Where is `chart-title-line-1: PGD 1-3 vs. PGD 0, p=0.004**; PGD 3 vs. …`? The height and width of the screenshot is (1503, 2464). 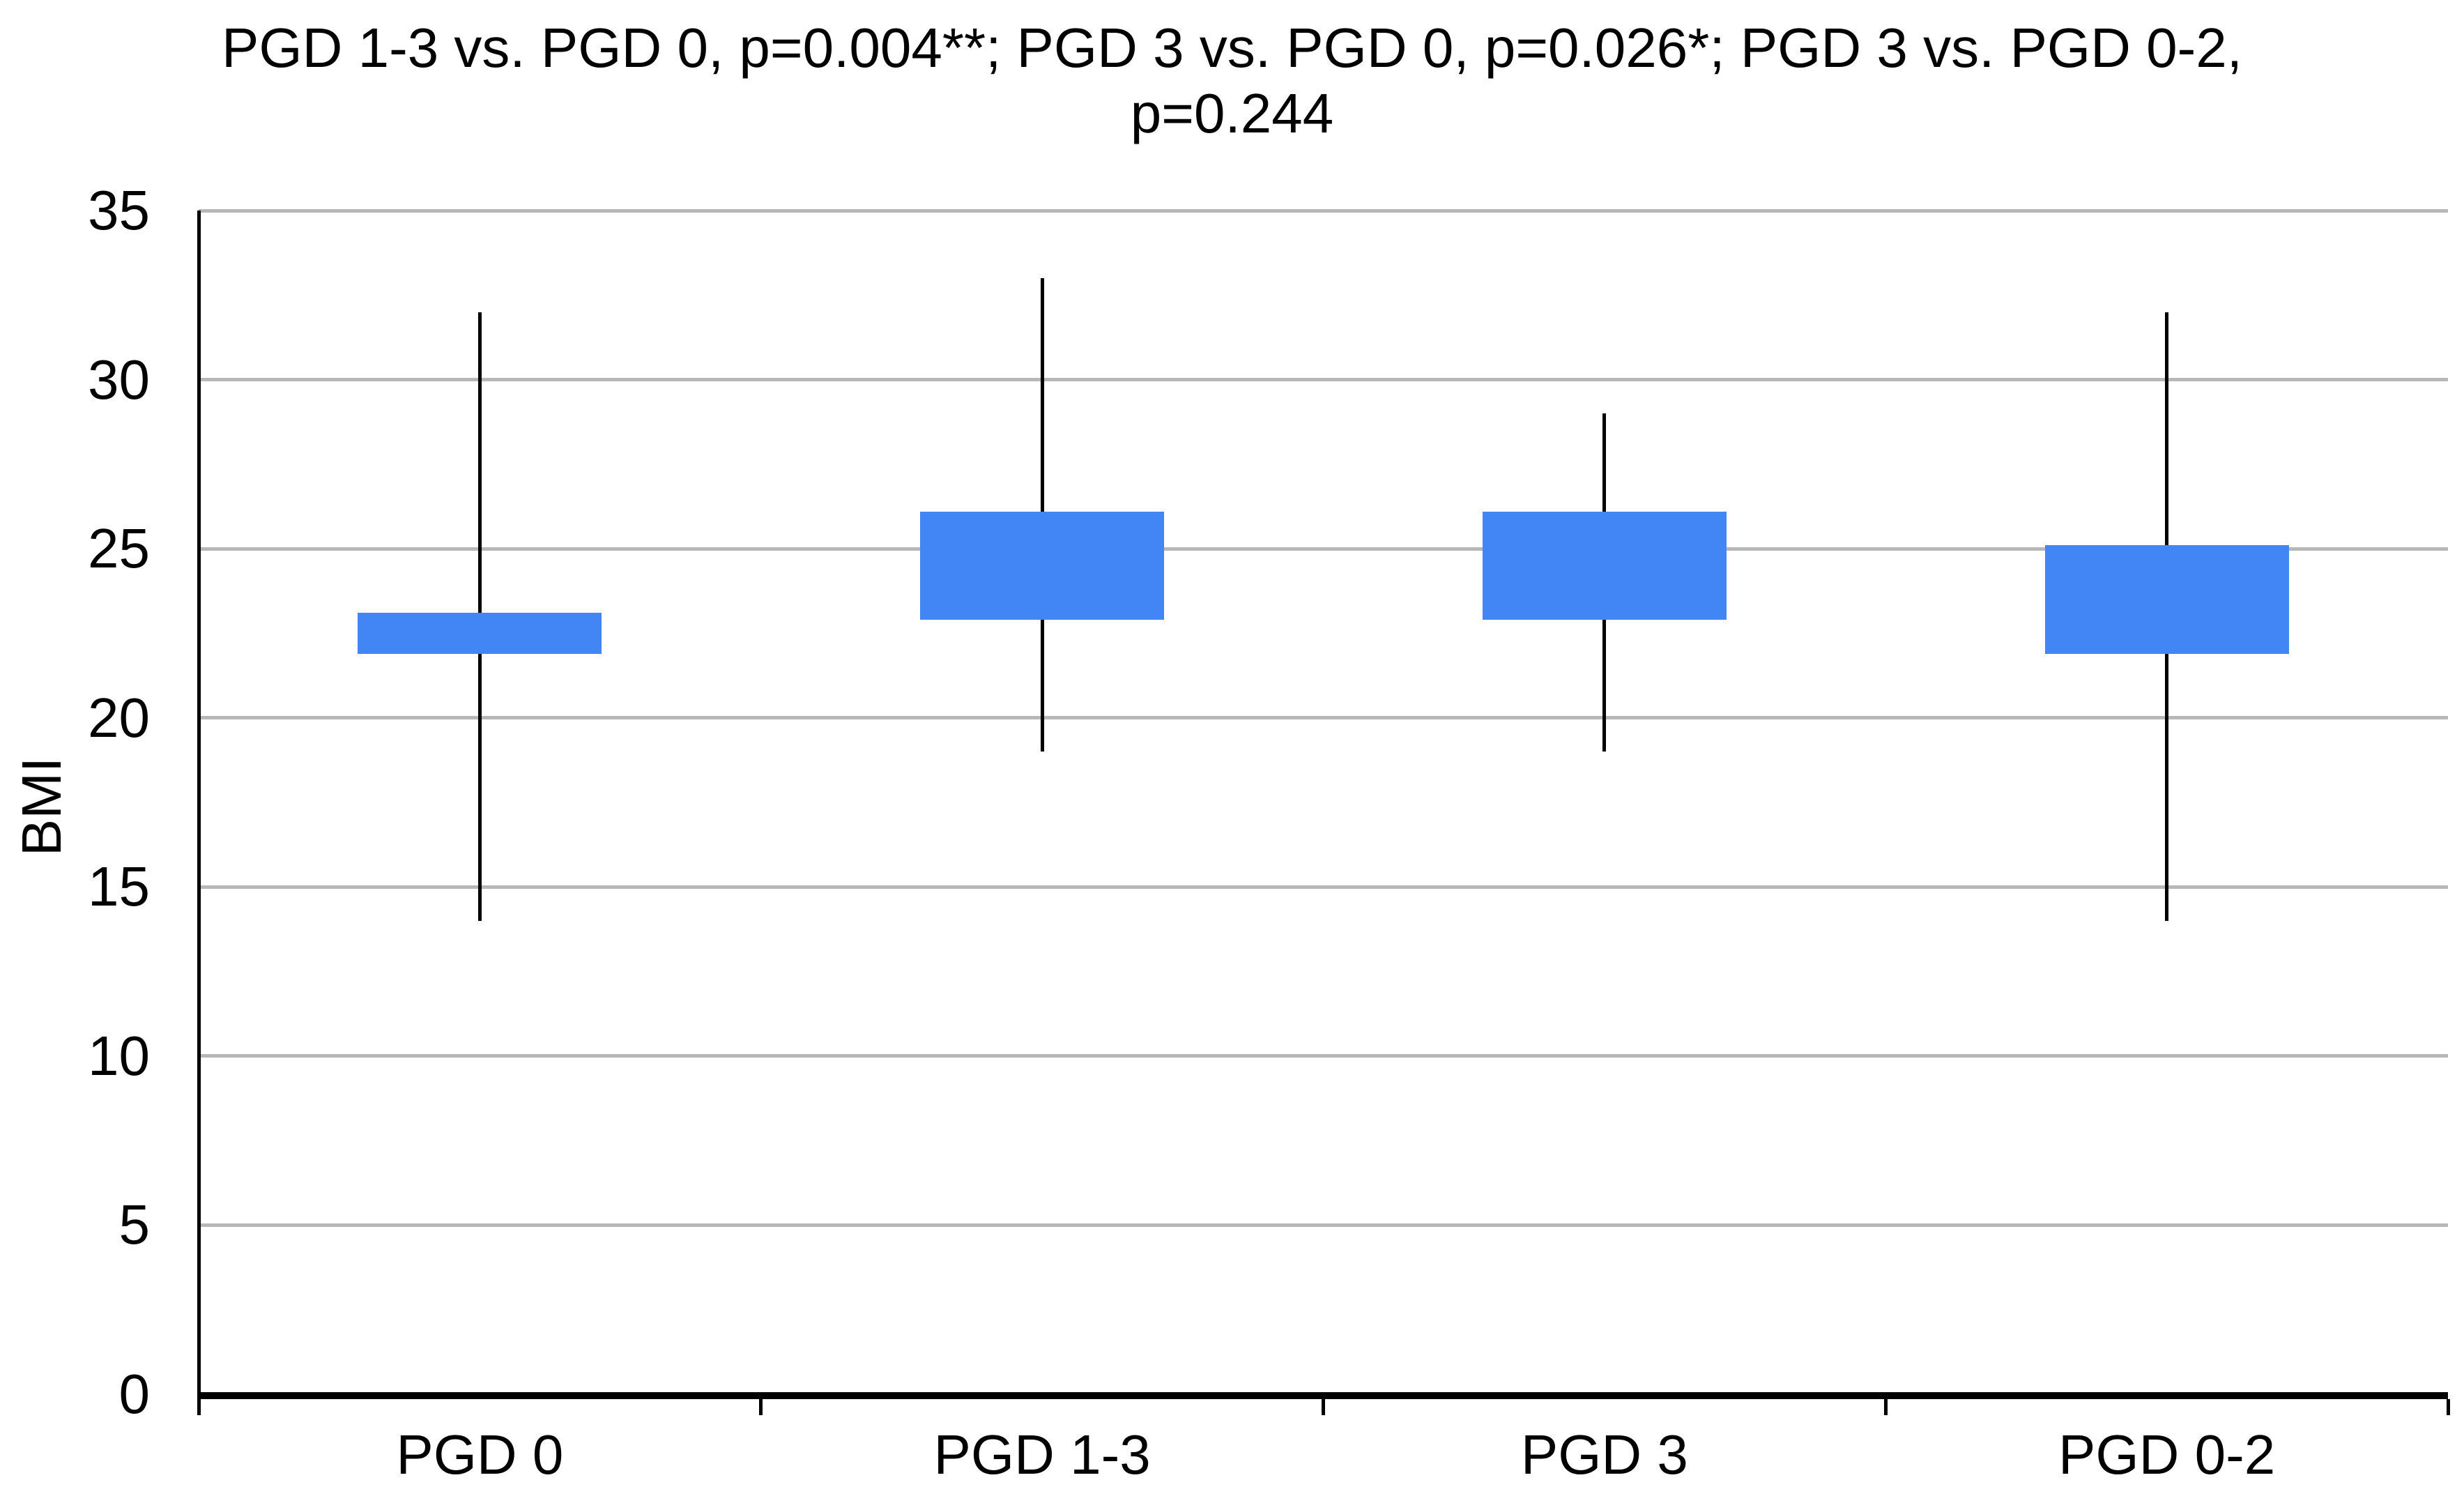
chart-title-line-1: PGD 1-3 vs. PGD 0, p=0.004**; PGD 3 vs. … is located at coordinates (1232, 48).